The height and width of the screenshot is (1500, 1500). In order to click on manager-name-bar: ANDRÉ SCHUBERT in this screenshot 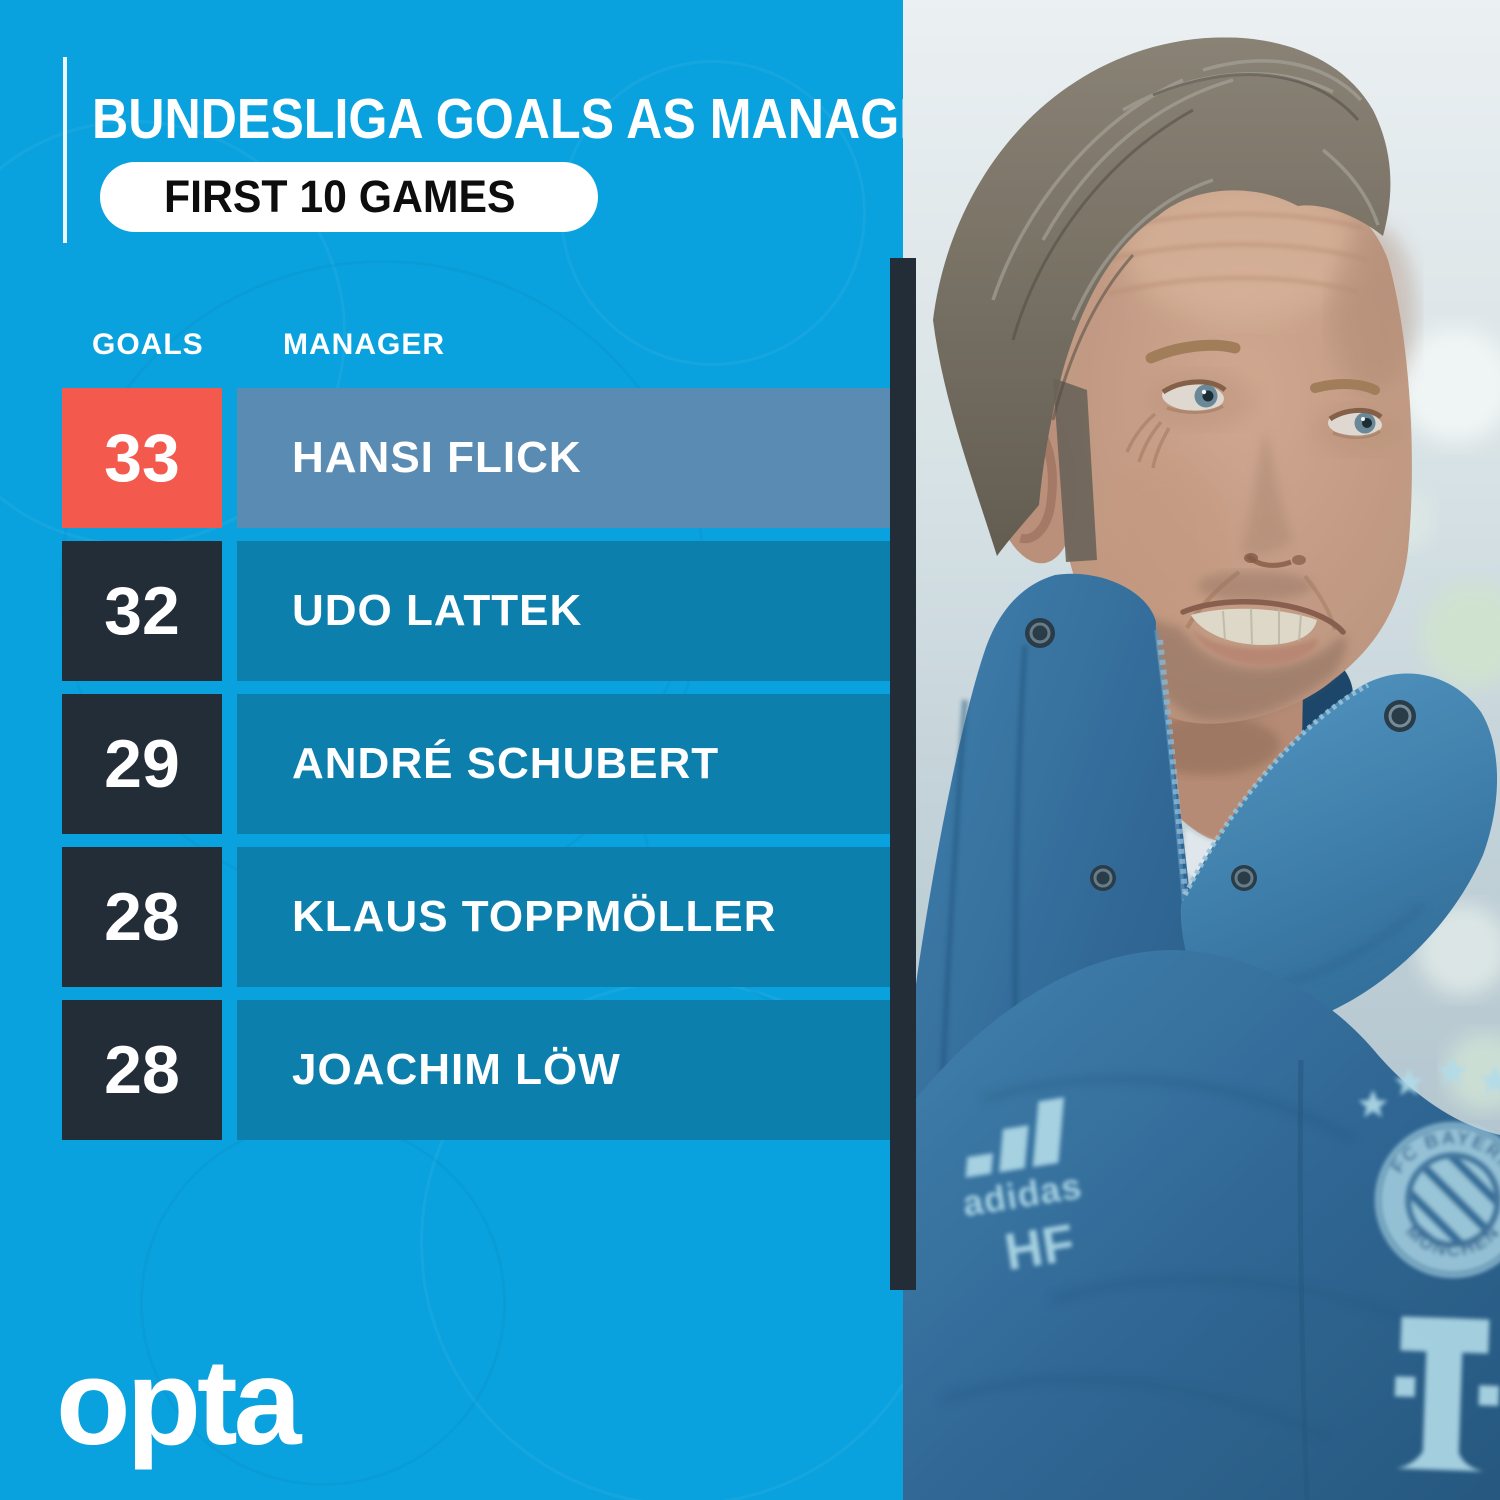, I will do `click(563, 764)`.